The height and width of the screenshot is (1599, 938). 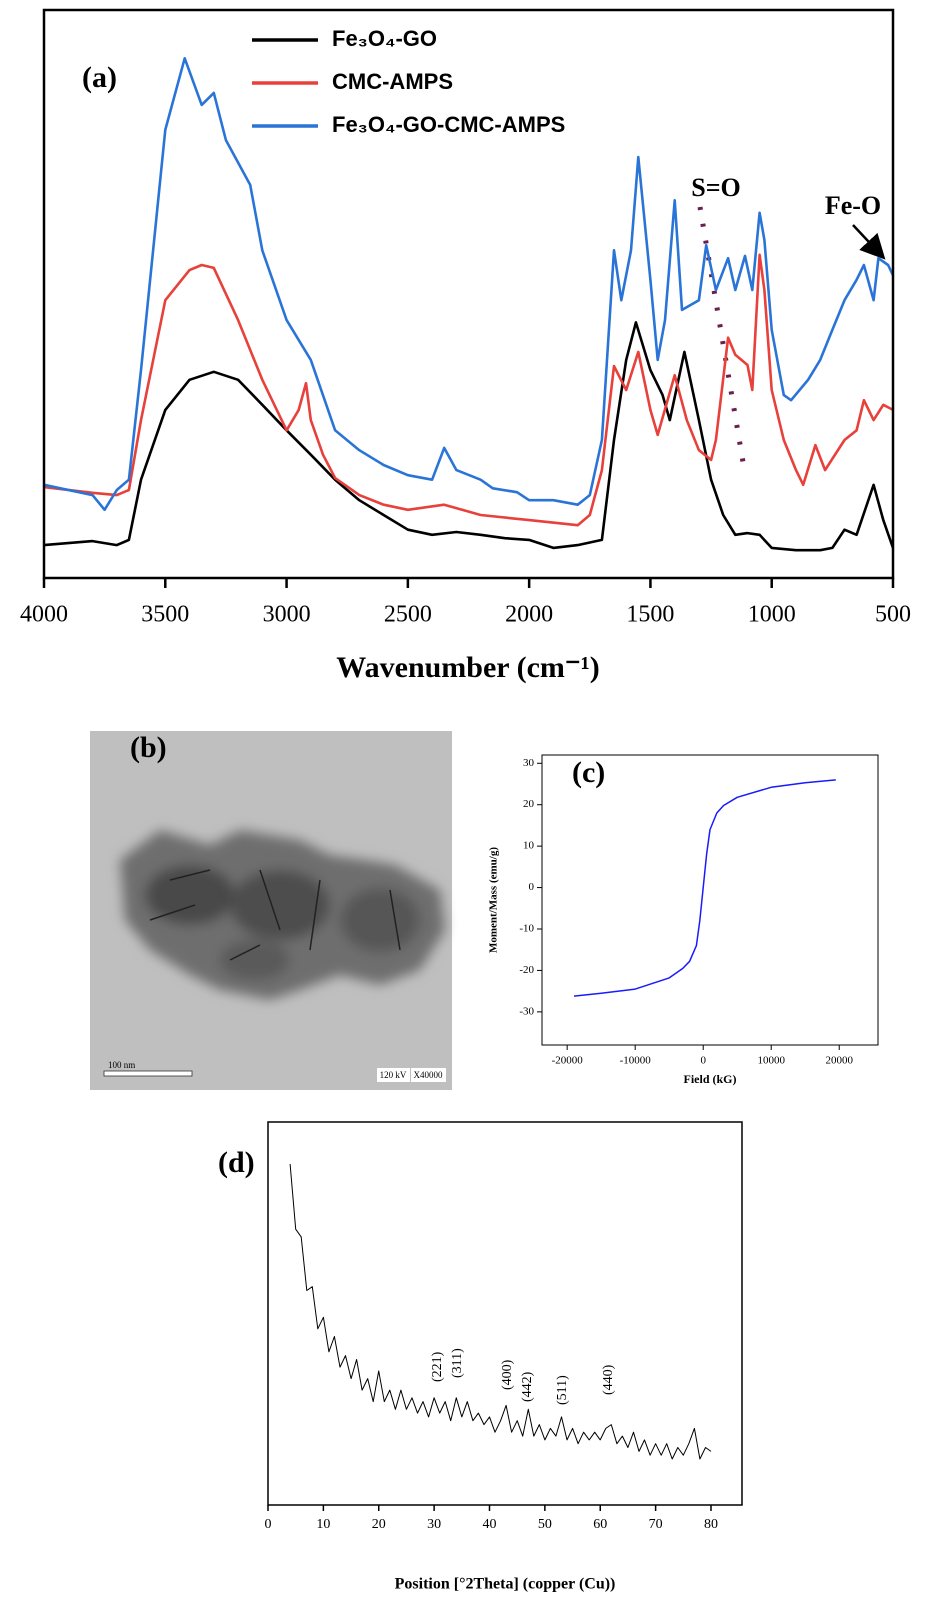 What do you see at coordinates (526, 929) in the screenshot?
I see `y-tick-label: -10` at bounding box center [526, 929].